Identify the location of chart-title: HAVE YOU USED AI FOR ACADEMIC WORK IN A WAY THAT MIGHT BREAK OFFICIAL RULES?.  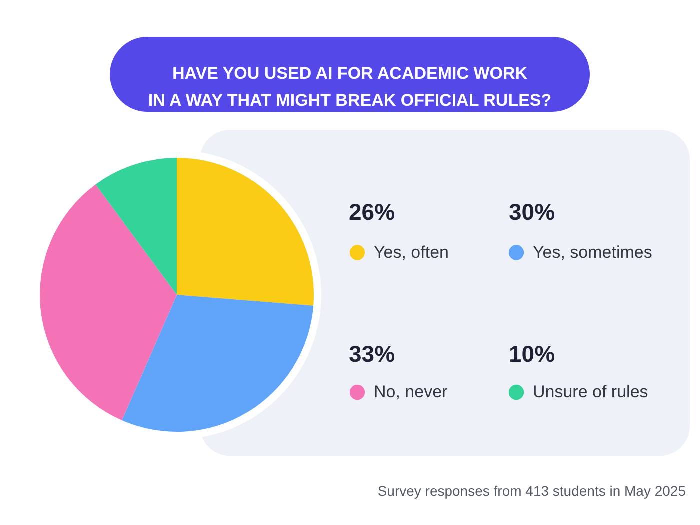
(350, 87).